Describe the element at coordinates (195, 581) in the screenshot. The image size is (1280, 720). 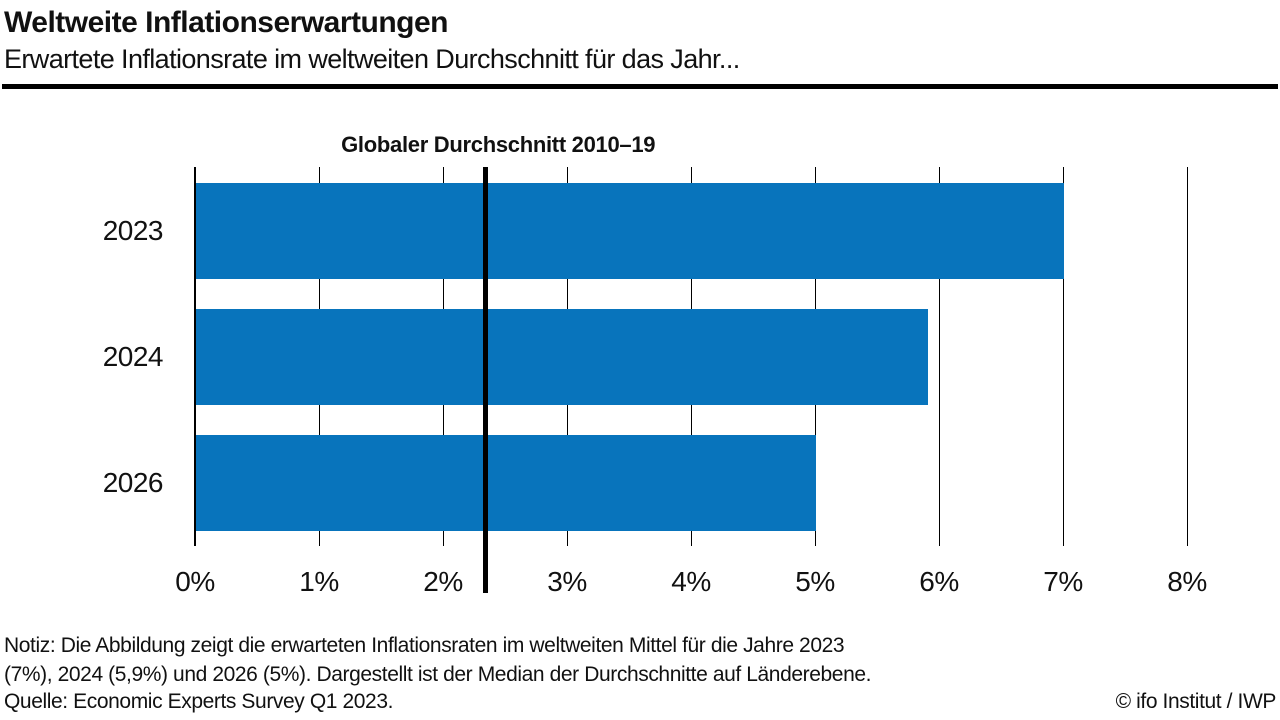
I see `x-tick-label: 0%` at that location.